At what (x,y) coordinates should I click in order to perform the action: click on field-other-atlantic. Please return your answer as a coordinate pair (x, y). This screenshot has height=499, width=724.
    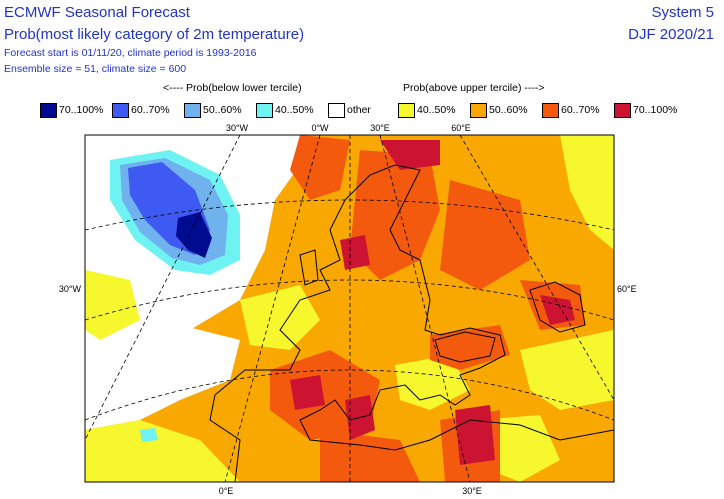
    Looking at the image, I should click on (162, 365).